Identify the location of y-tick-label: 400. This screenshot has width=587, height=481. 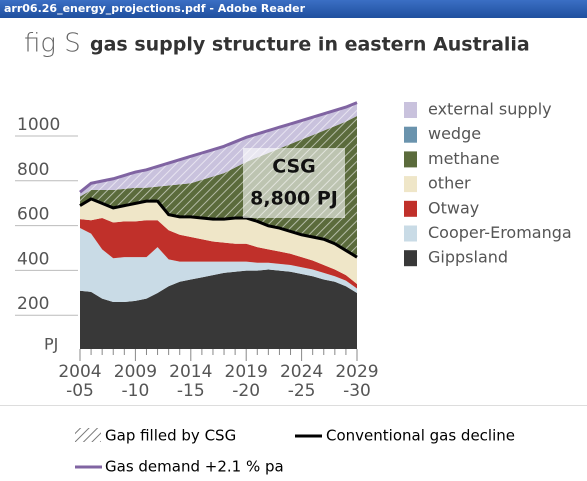
(33, 259).